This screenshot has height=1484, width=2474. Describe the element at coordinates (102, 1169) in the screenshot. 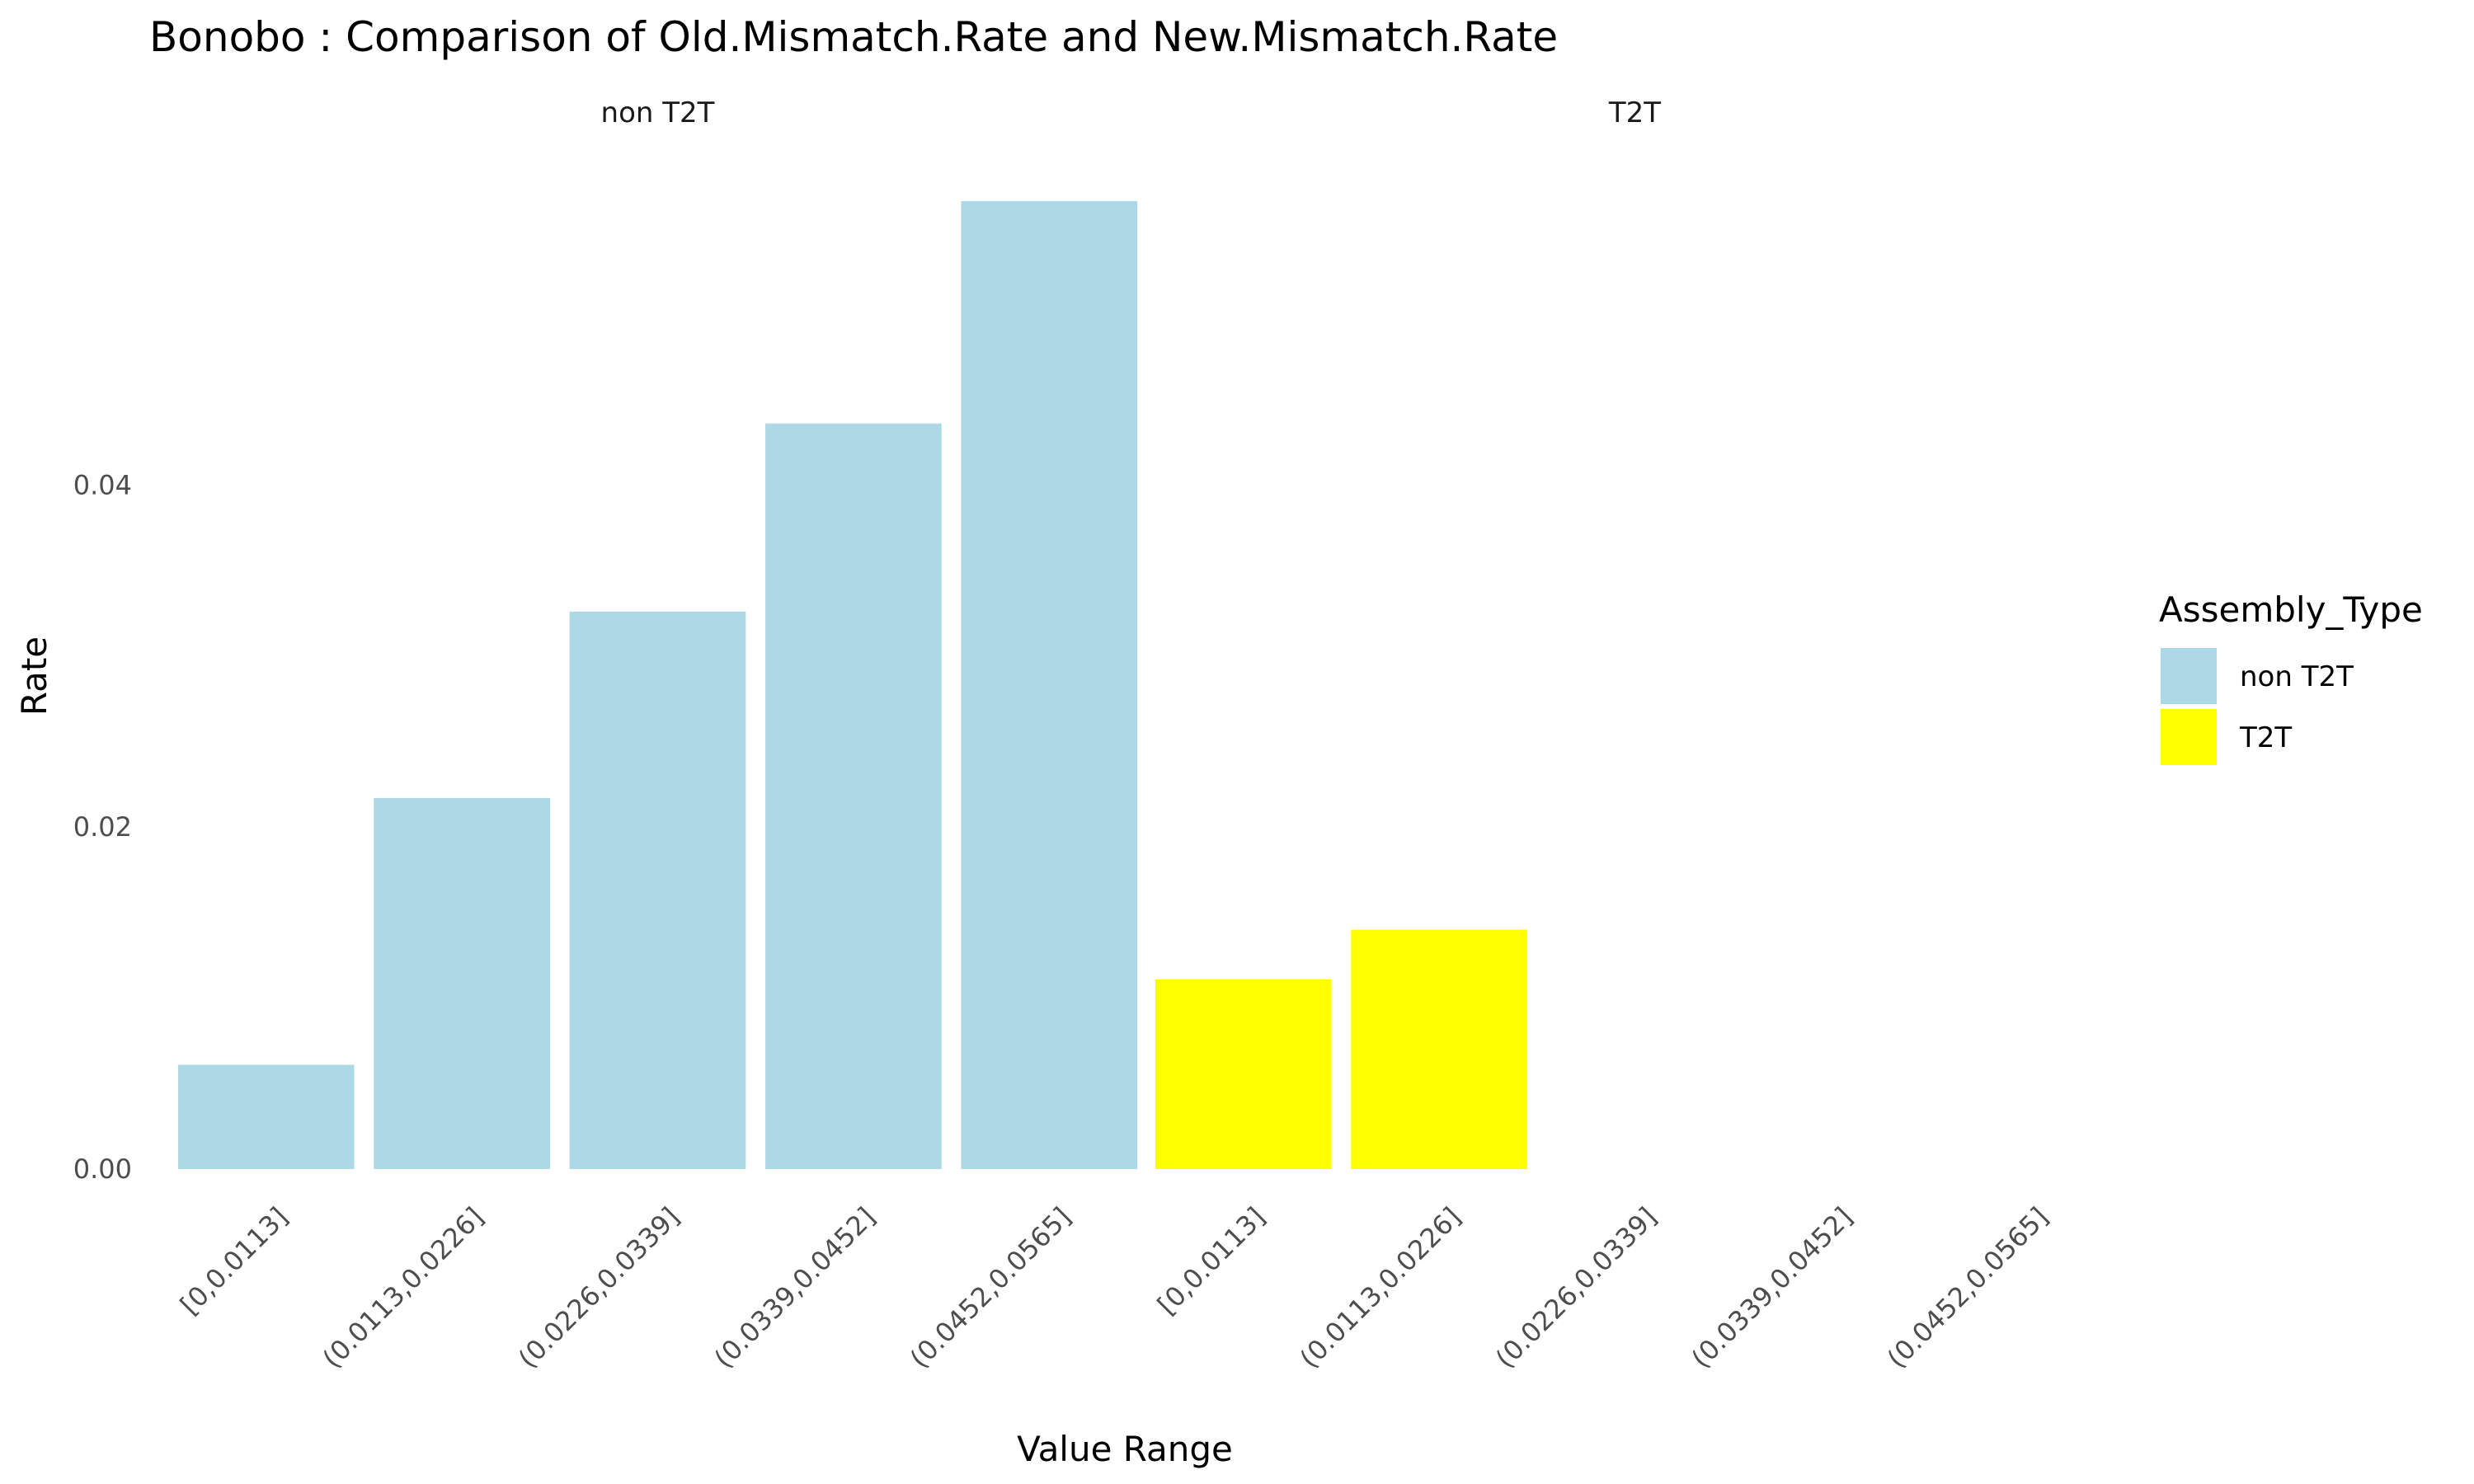

I see `y-tick-label: 0.00` at that location.